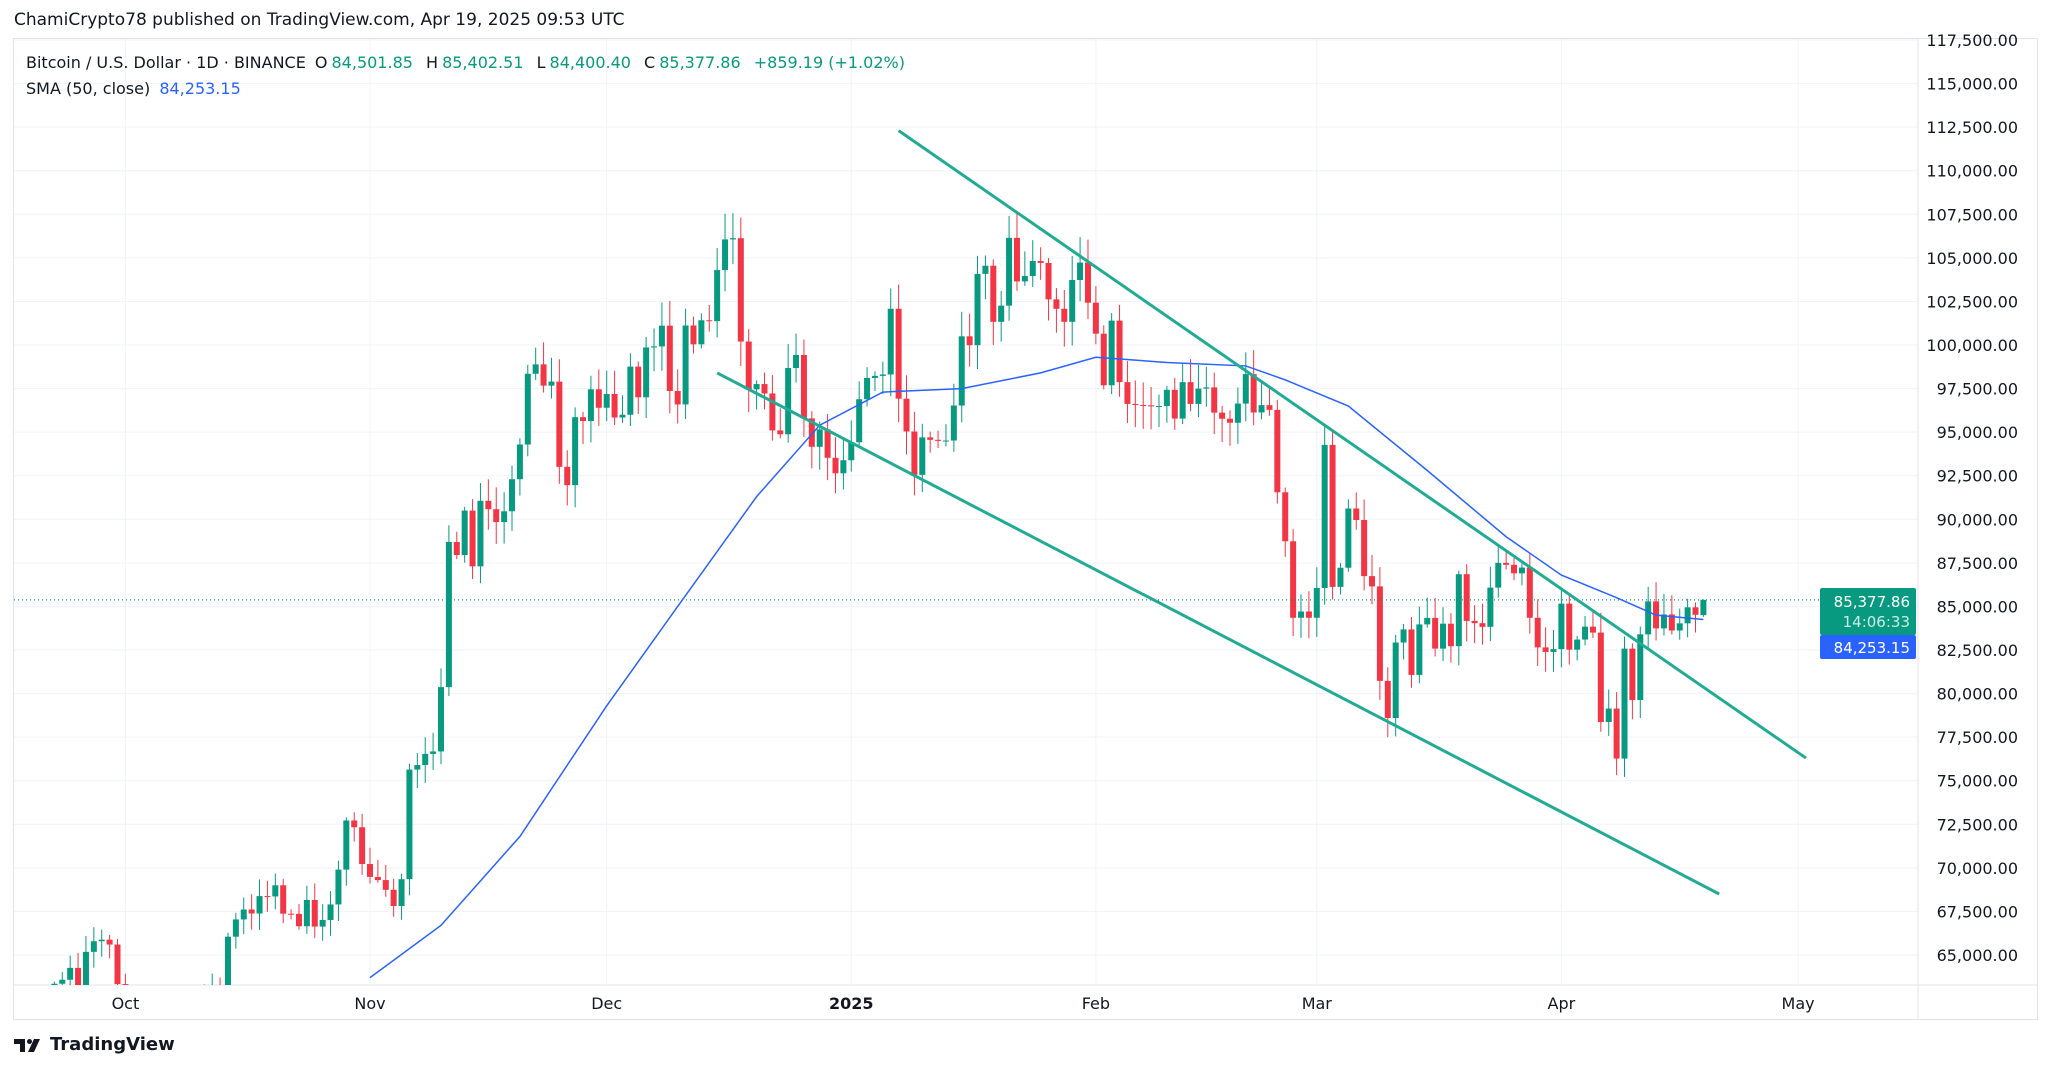 Image resolution: width=2048 pixels, height=1072 pixels. I want to click on sma-value: 84,253.15, so click(200, 88).